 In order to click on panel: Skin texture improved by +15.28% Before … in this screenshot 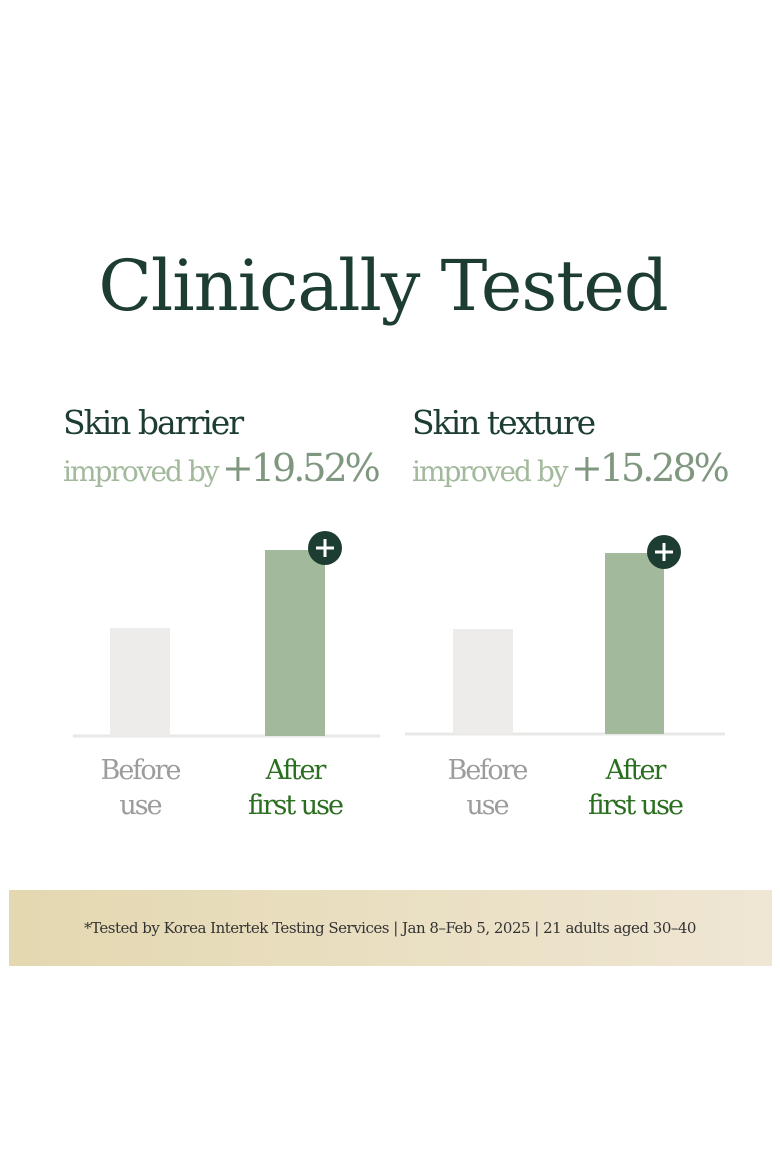, I will do `click(568, 612)`.